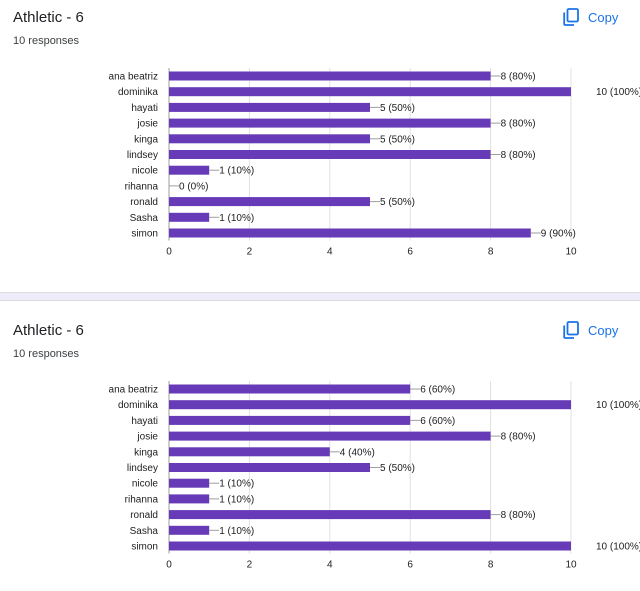 The width and height of the screenshot is (640, 591). Describe the element at coordinates (320, 296) in the screenshot. I see `card-divider` at that location.